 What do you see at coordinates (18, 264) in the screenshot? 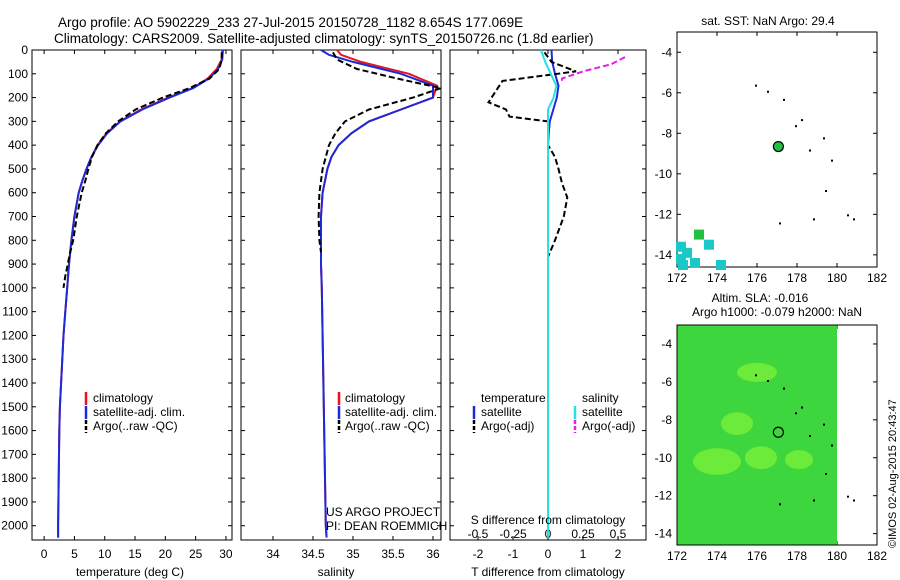
I see `y-tick-label: 900` at bounding box center [18, 264].